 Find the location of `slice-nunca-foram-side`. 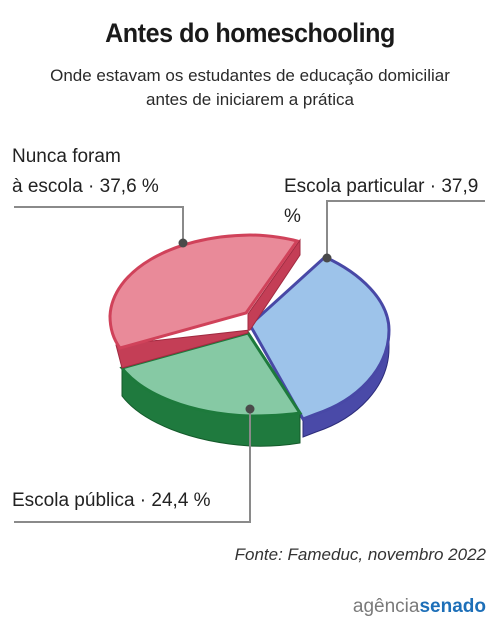

slice-nunca-foram-side is located at coordinates (208, 303).